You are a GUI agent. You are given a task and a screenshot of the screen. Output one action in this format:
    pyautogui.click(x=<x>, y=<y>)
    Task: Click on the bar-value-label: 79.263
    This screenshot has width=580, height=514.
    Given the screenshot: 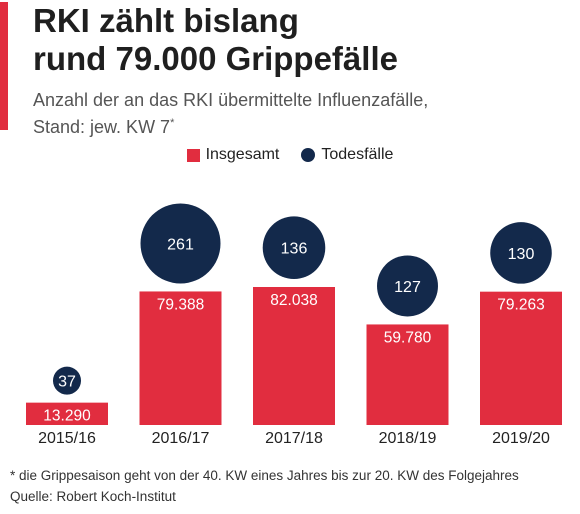 What is the action you would take?
    pyautogui.click(x=520, y=305)
    